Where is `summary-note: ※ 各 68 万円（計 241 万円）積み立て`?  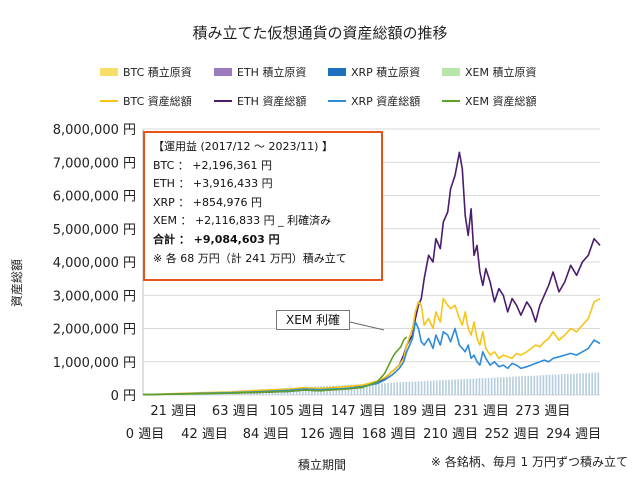 summary-note: ※ 各 68 万円（計 241 万円）積み立て is located at coordinates (250, 258).